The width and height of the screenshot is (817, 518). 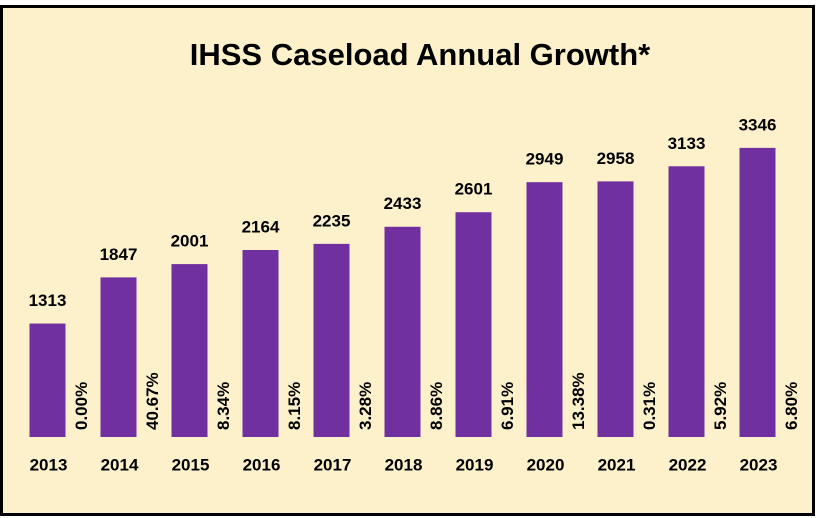 I want to click on value-label: 3133, so click(x=687, y=143).